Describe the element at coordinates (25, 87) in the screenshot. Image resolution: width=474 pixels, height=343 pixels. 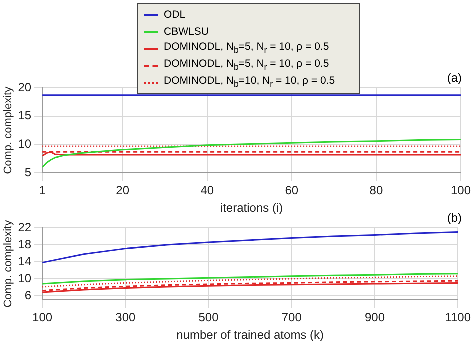
I see `y-tick-label: 20` at that location.